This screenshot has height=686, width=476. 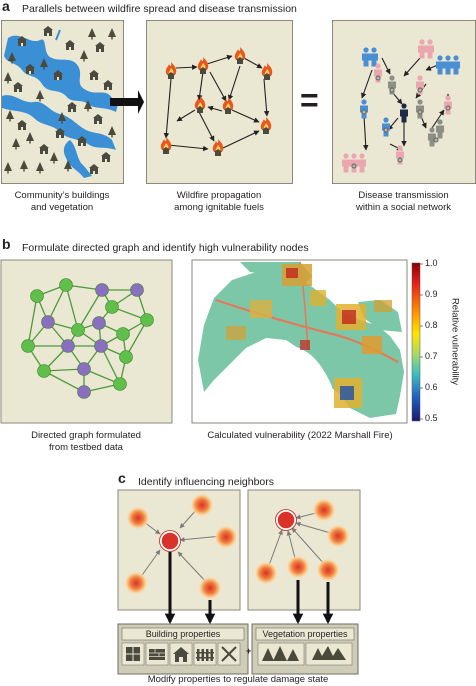 I want to click on person-icons-pink, so click(x=397, y=106).